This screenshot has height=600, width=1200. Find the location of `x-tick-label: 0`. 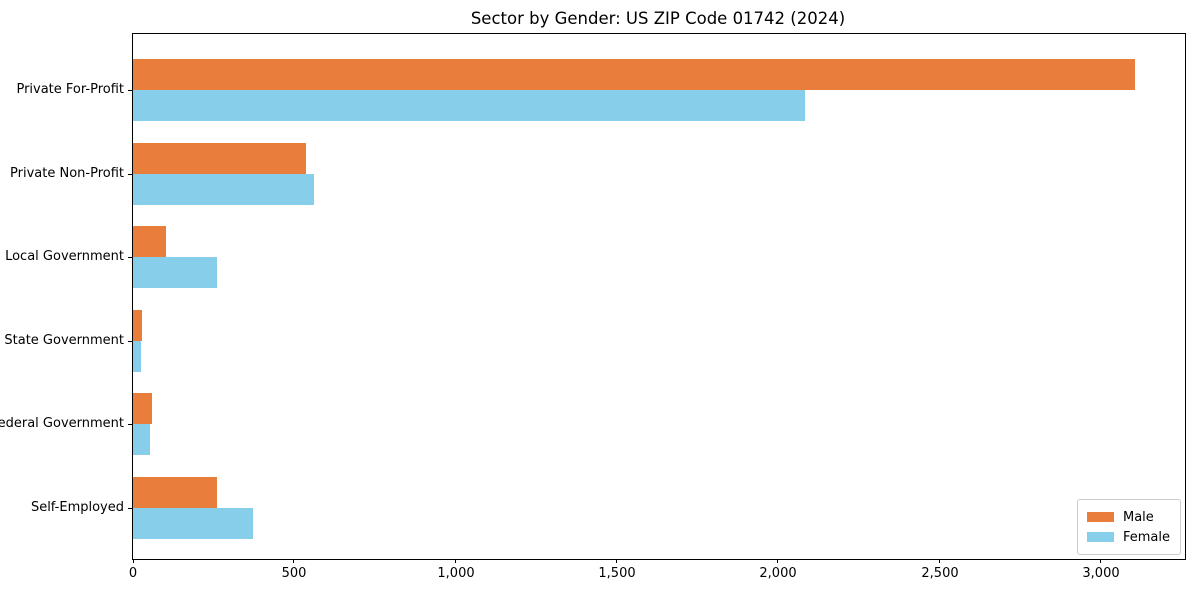

x-tick-label: 0 is located at coordinates (133, 573).